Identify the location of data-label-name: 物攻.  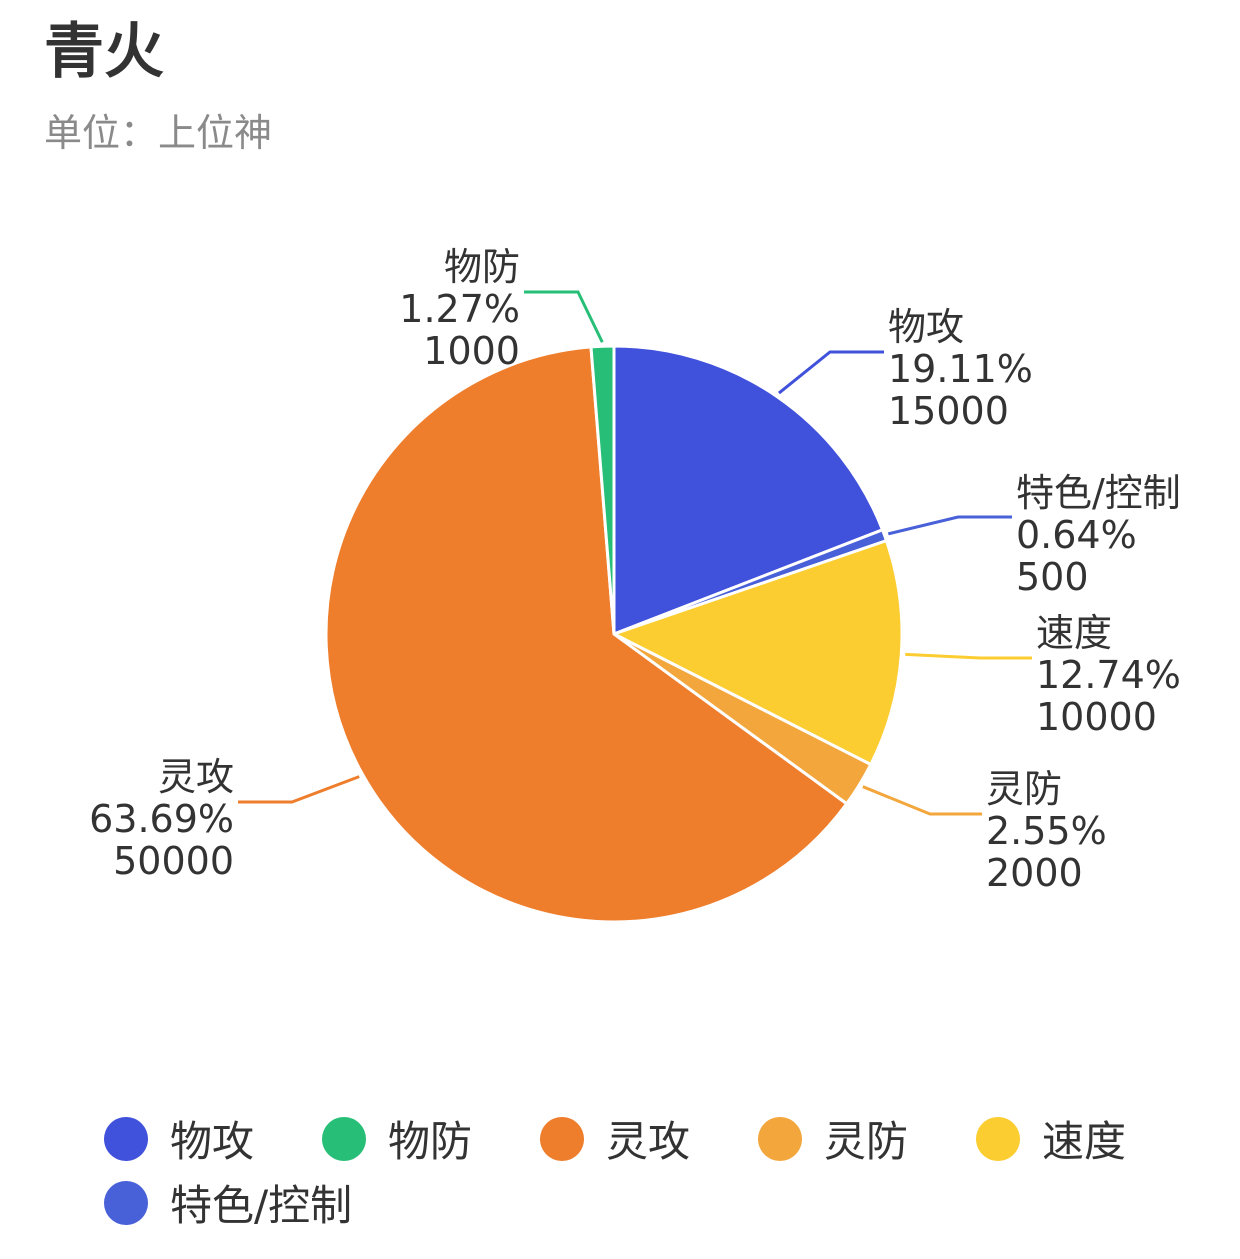
(926, 327).